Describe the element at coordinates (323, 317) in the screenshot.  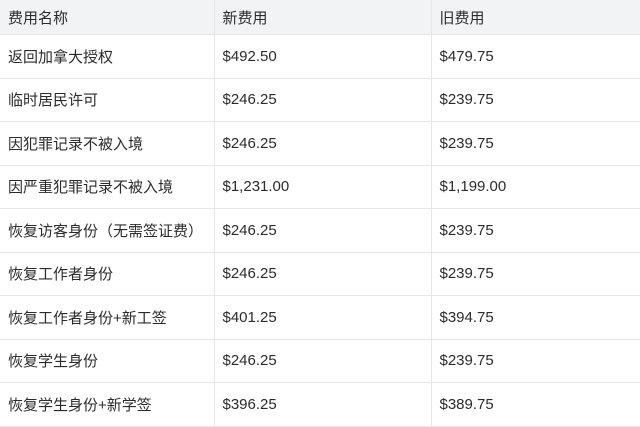
I see `cell-new-fee: $401.25` at that location.